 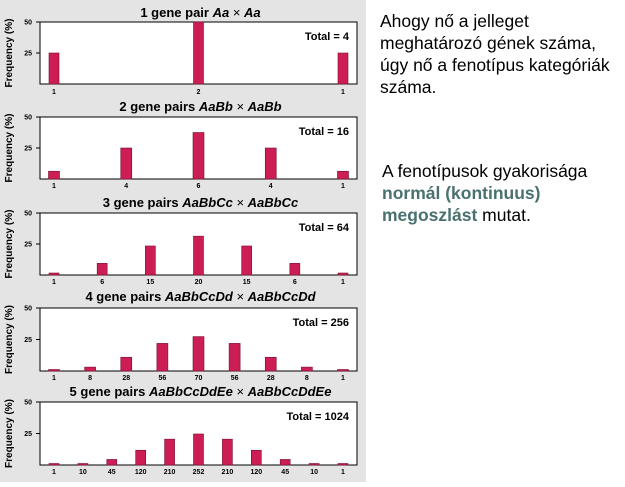 I want to click on total-label: Total = 1024, so click(x=318, y=417).